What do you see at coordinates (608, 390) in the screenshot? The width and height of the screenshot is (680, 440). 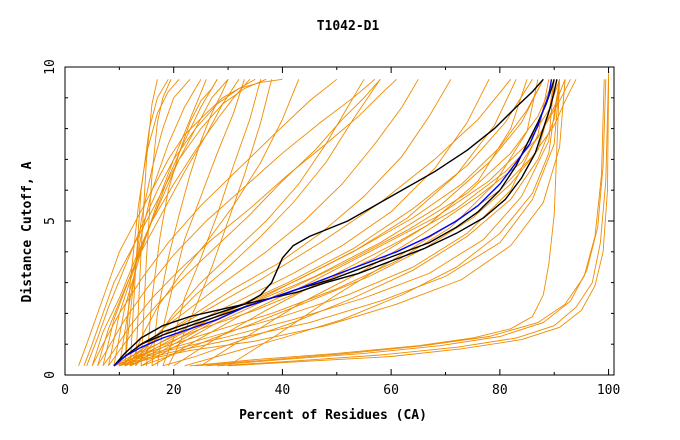 I see `x-tick-label: 100` at bounding box center [608, 390].